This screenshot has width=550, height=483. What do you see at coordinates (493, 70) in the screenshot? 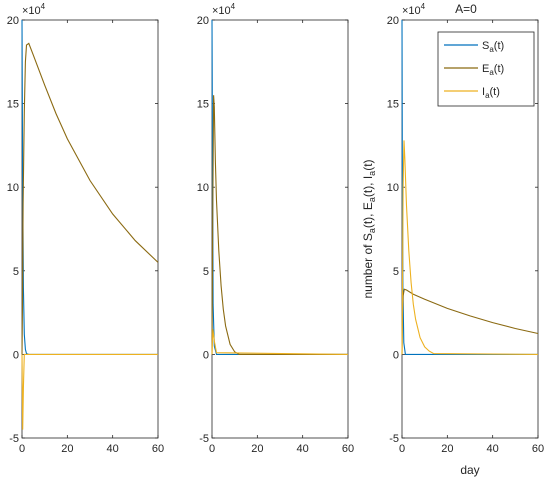
I see `legend-label-e: Ea(t)` at bounding box center [493, 70].